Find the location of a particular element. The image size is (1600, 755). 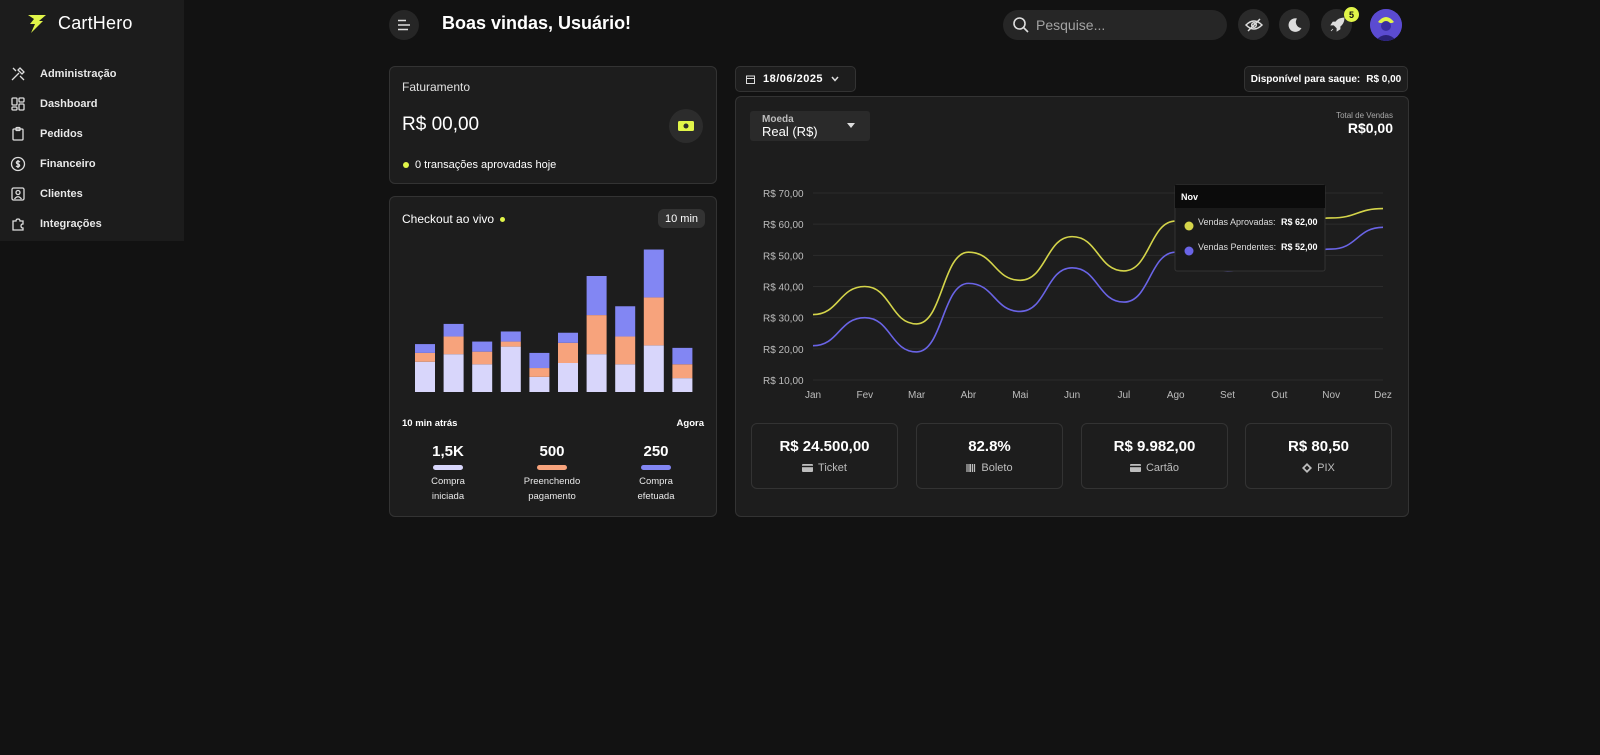

notification-badge: 5 is located at coordinates (1351, 14).